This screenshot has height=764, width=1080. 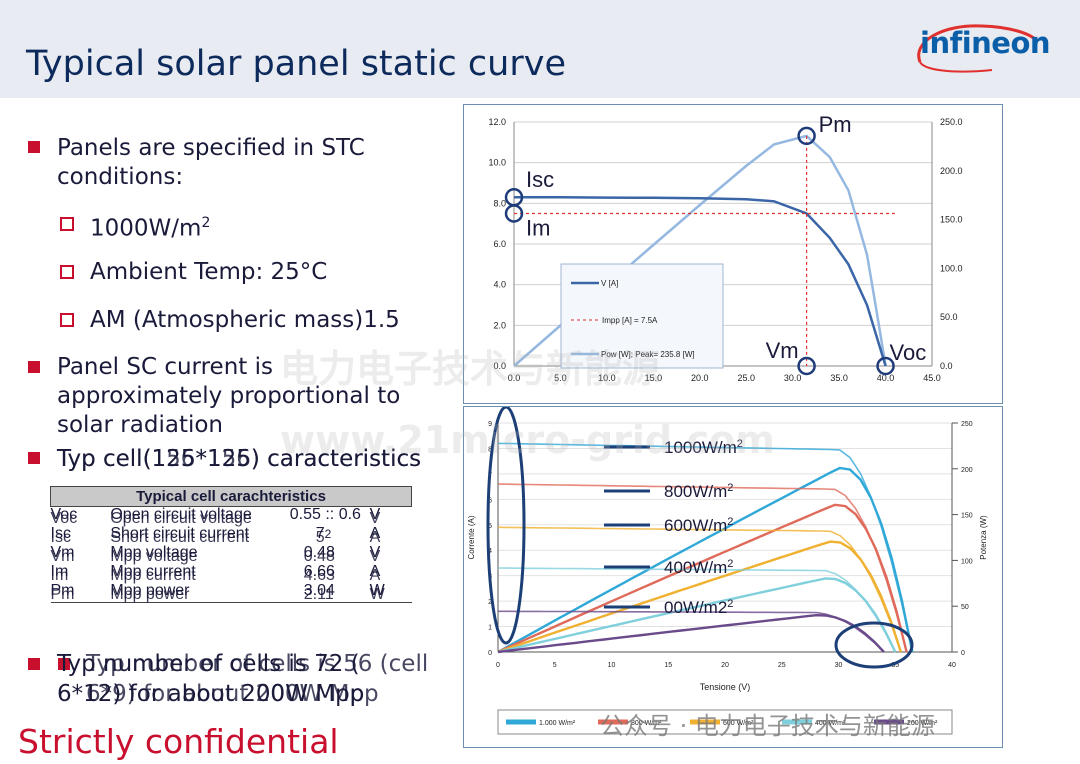 What do you see at coordinates (612, 665) in the screenshot?
I see `x-tick-label: 10` at bounding box center [612, 665].